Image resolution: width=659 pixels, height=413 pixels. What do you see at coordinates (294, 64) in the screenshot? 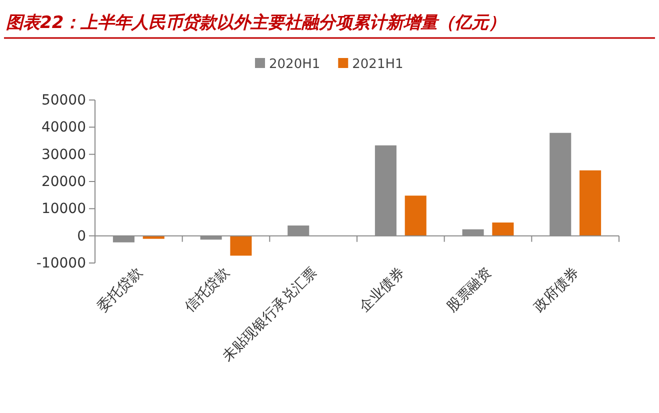
I see `legend-label: 2020H1` at bounding box center [294, 64].